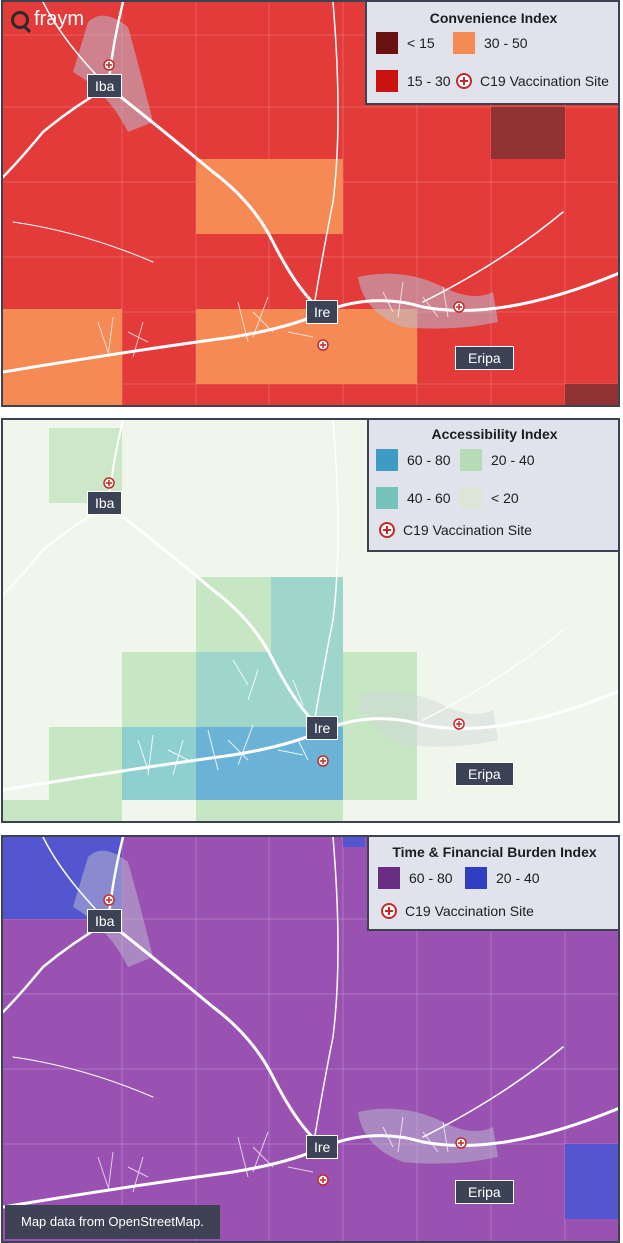 This screenshot has height=1243, width=623. I want to click on legend-title: Accessibility Index, so click(494, 434).